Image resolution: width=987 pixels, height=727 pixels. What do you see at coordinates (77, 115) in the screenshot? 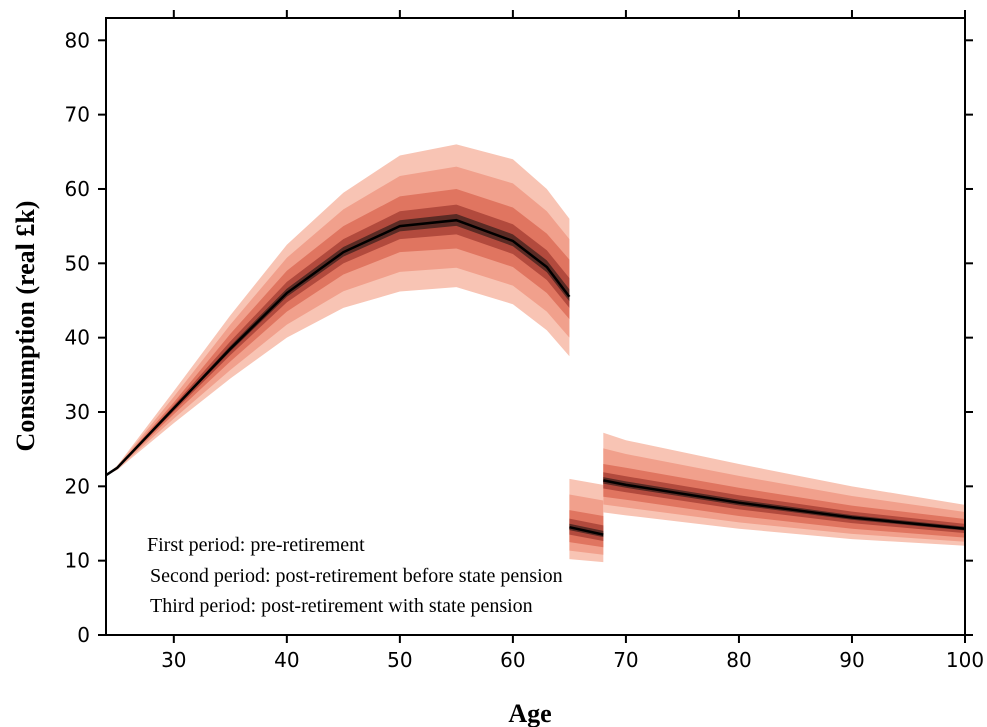
I see `y-tick-label-70: 70` at bounding box center [77, 115].